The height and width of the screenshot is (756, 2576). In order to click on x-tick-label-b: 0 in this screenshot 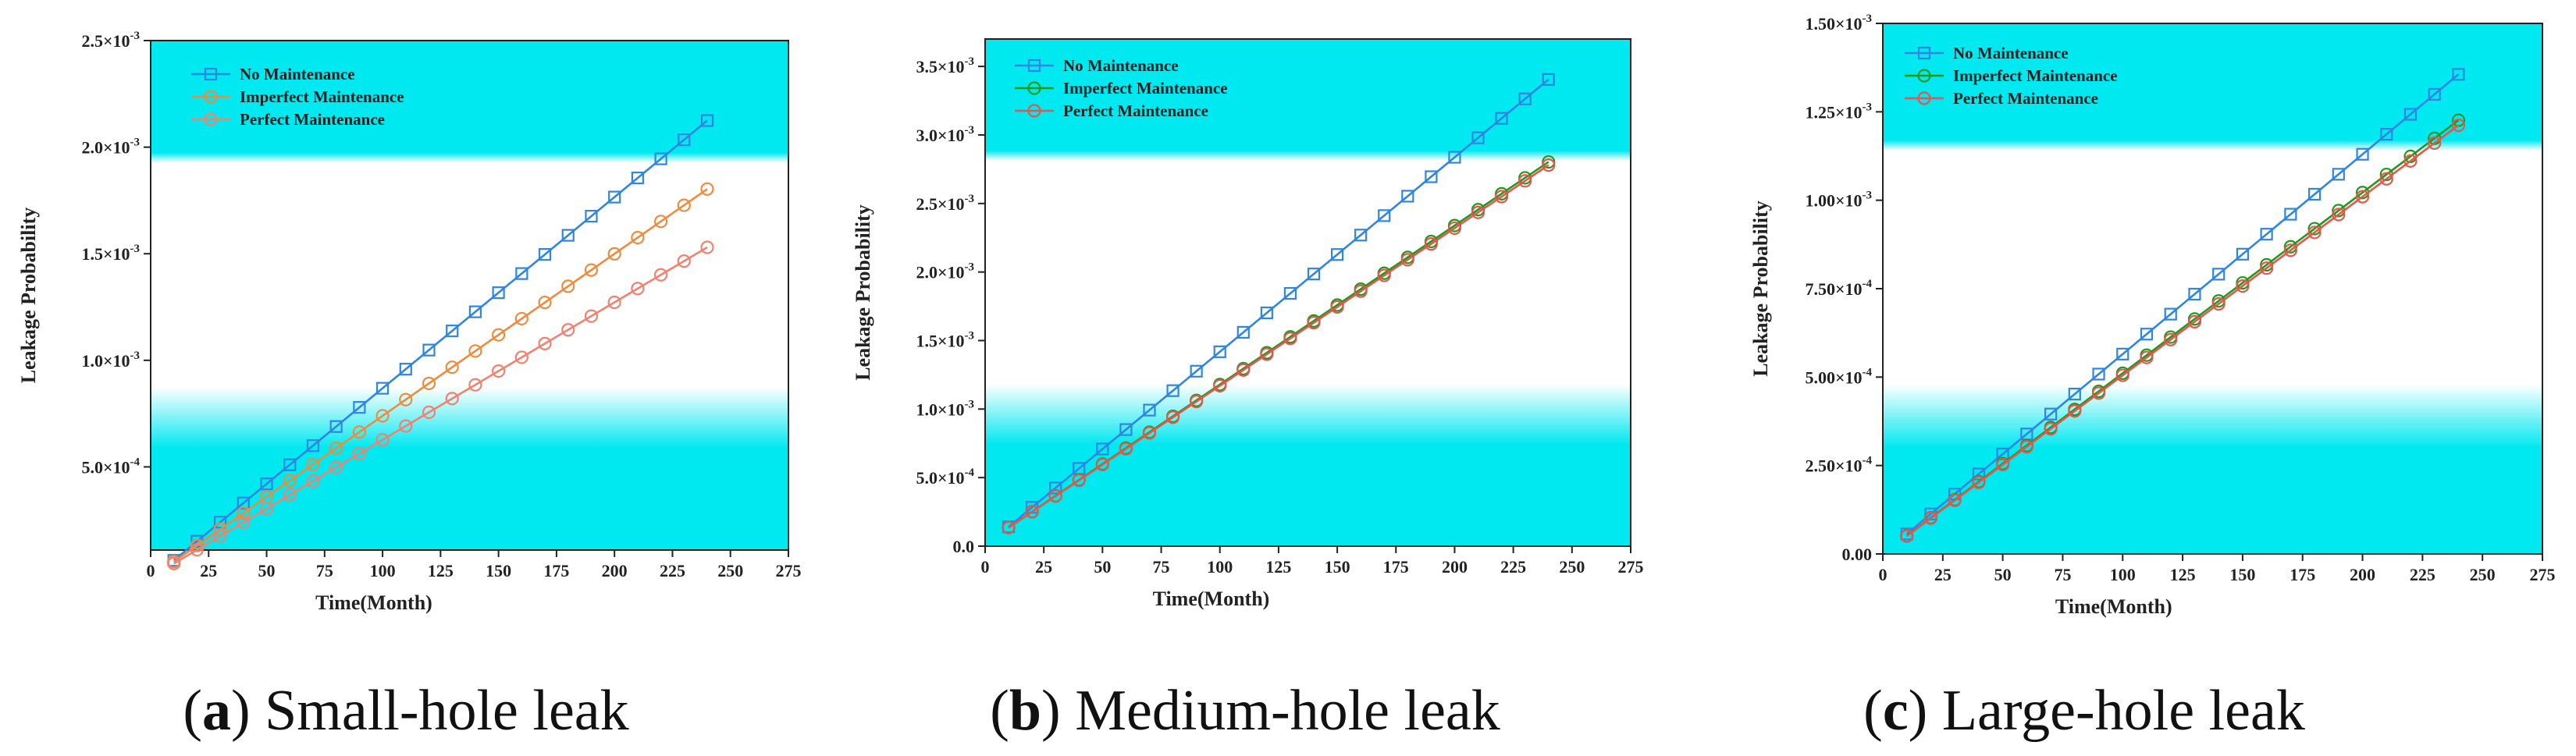, I will do `click(985, 567)`.